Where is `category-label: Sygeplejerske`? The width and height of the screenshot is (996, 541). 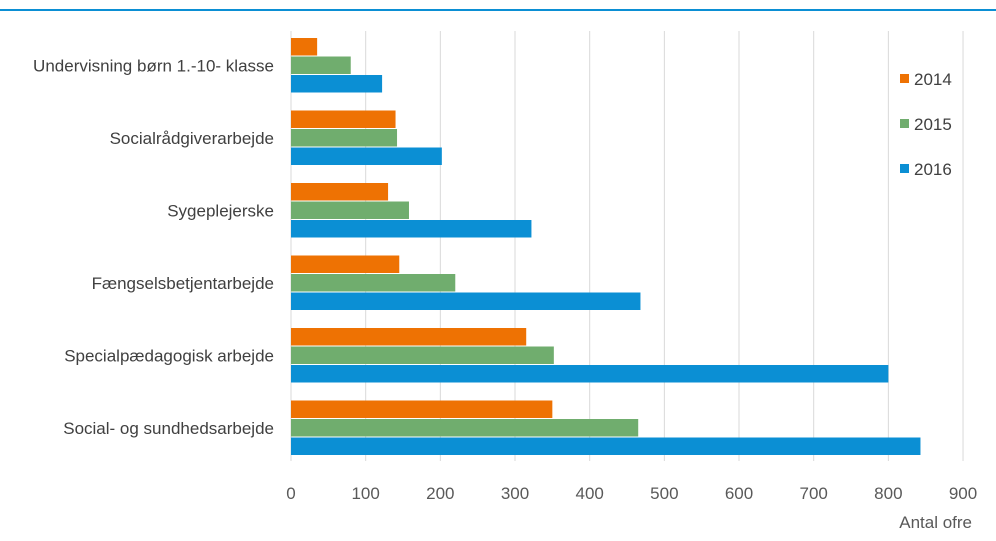 category-label: Sygeplejerske is located at coordinates (220, 210).